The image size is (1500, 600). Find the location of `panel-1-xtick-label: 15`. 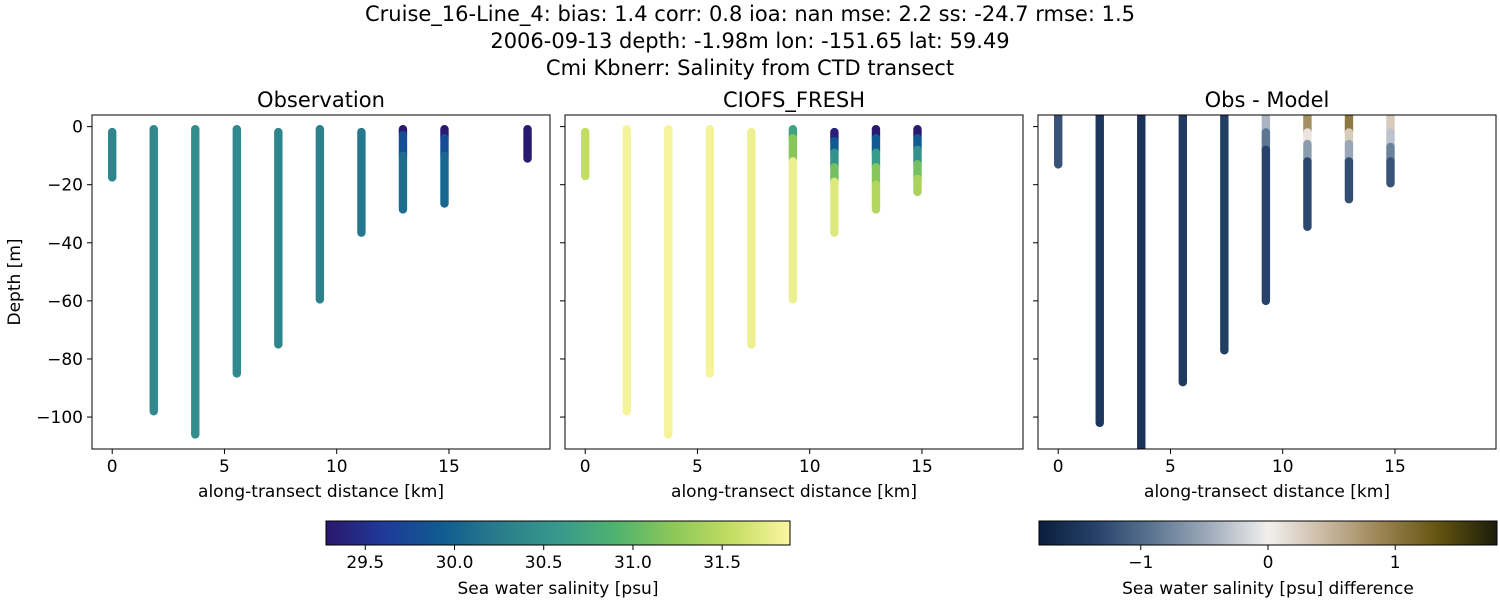

panel-1-xtick-label: 15 is located at coordinates (449, 467).